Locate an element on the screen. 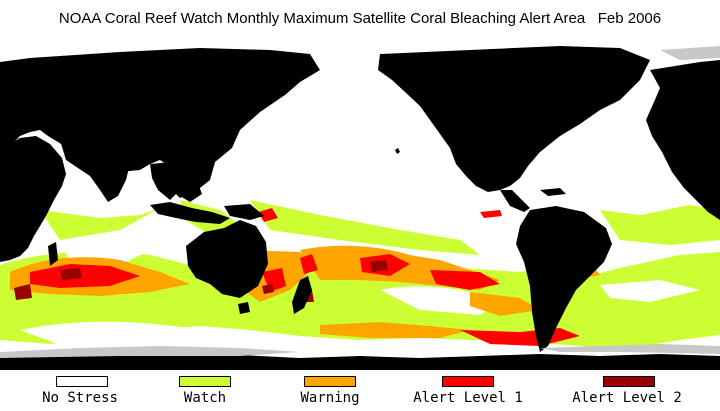 The height and width of the screenshot is (411, 720). legend-swatch-warning is located at coordinates (330, 381).